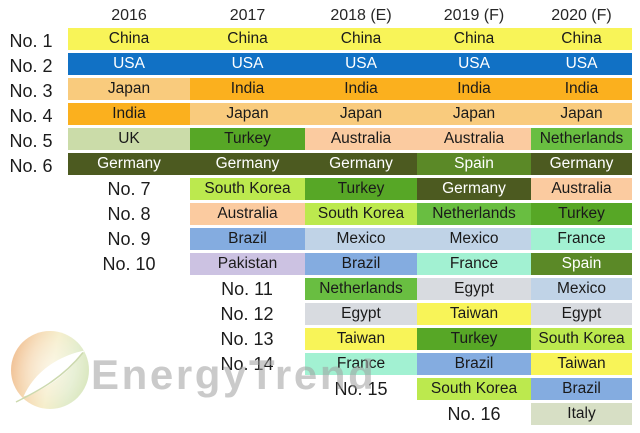 This screenshot has width=640, height=433. Describe the element at coordinates (233, 374) in the screenshot. I see `svg-text: EnergyTrend` at that location.